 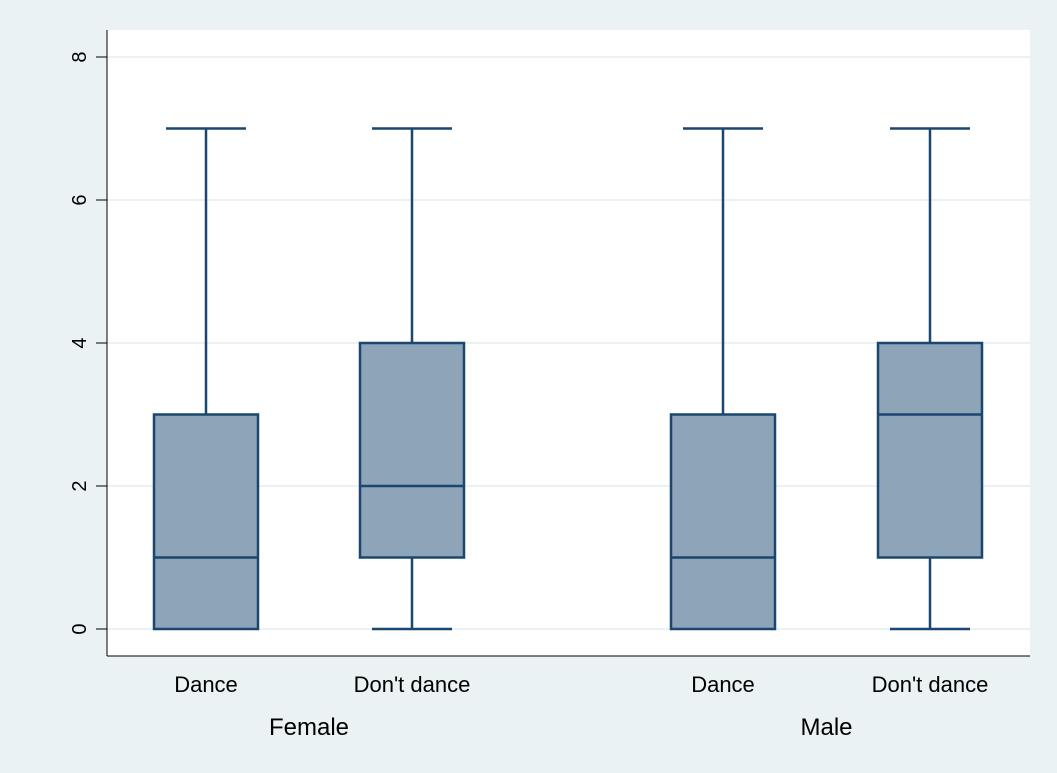 What do you see at coordinates (80, 628) in the screenshot?
I see `y-tick-label: 0` at bounding box center [80, 628].